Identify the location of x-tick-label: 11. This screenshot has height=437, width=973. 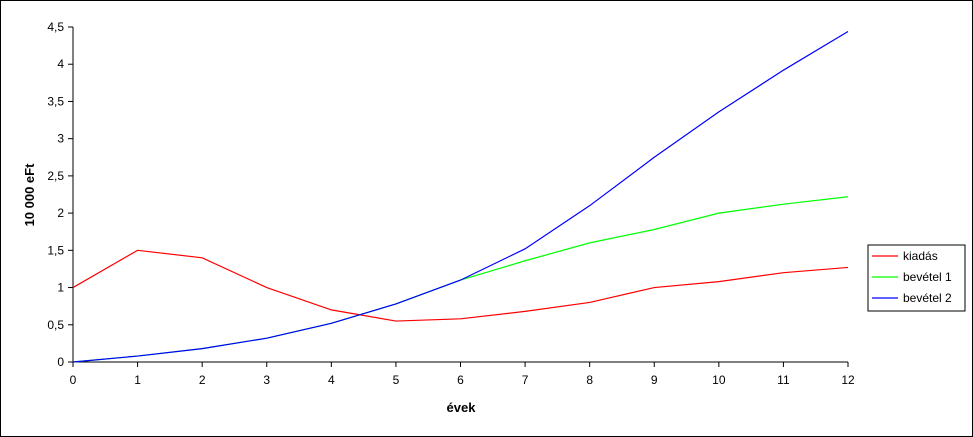
(783, 380).